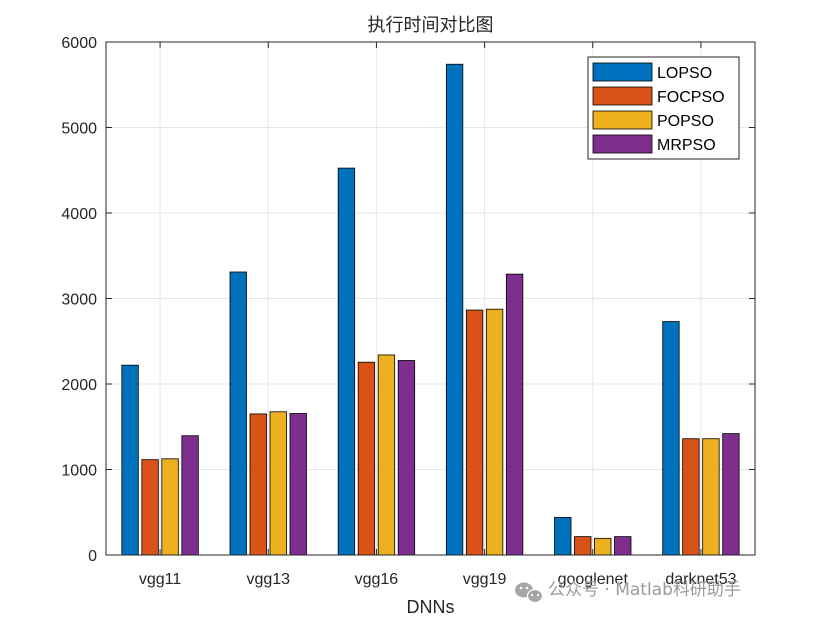 The height and width of the screenshot is (620, 829). What do you see at coordinates (377, 579) in the screenshot?
I see `x-tick-label-vgg16: vgg16` at bounding box center [377, 579].